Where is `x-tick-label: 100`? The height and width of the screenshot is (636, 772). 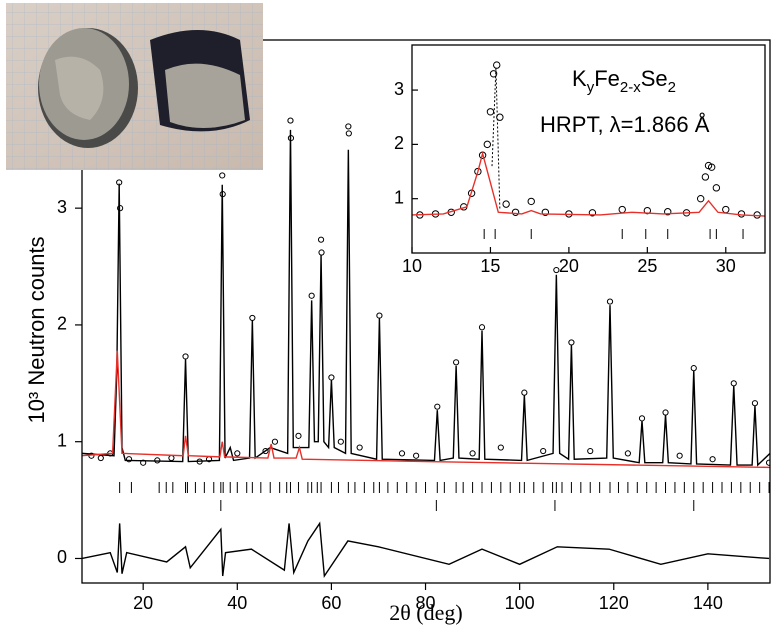 x-tick-label: 100 is located at coordinates (520, 603).